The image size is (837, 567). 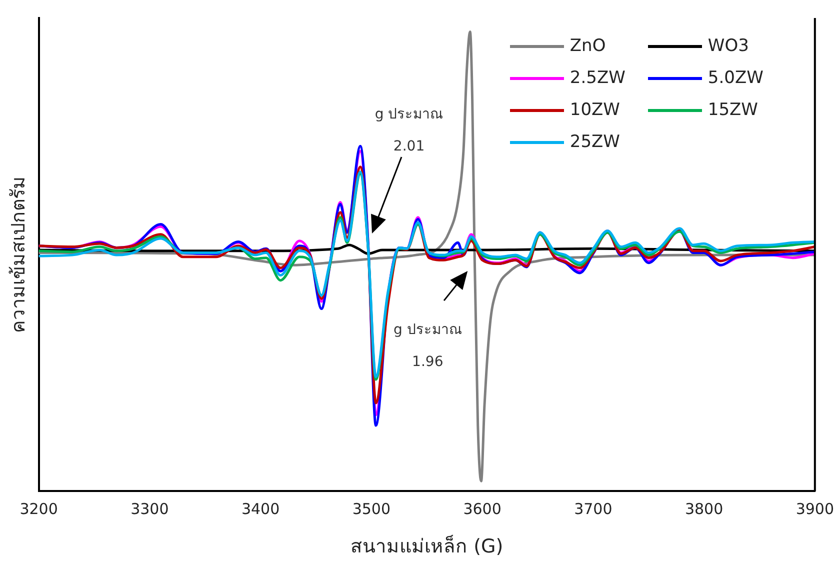 I want to click on x-axis-title: สนามแม่เหล็ก (G), so click(x=427, y=546).